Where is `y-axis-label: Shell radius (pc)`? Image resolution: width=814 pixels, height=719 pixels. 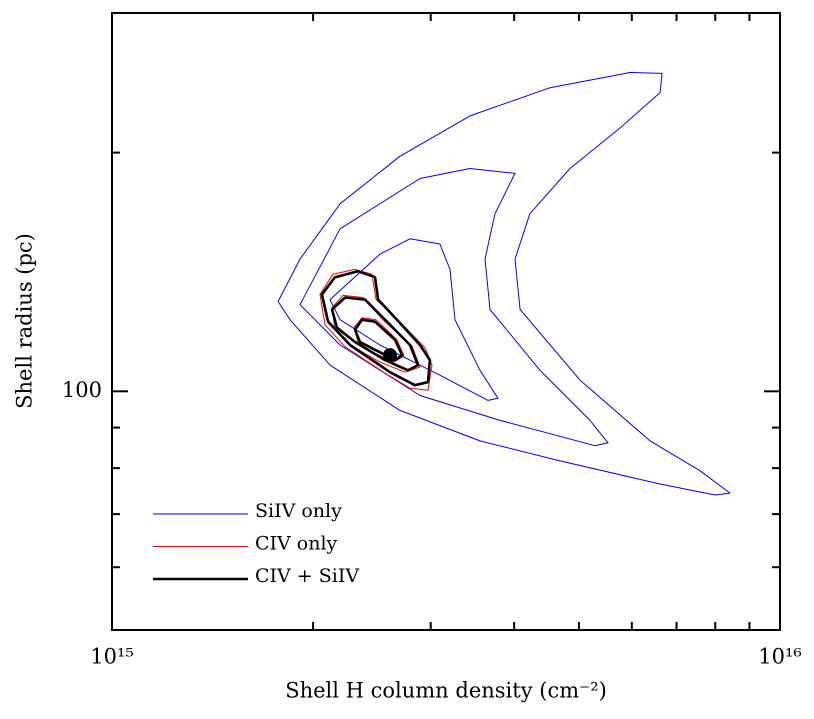
y-axis-label: Shell radius (pc) is located at coordinates (25, 321).